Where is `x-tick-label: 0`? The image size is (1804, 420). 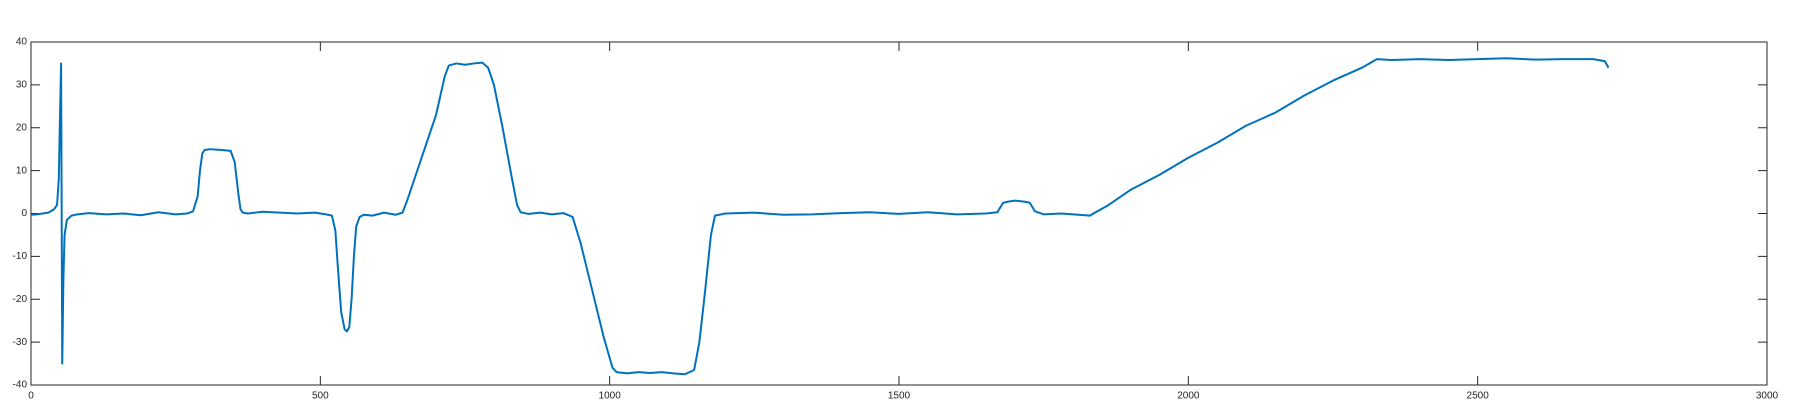 x-tick-label: 0 is located at coordinates (31, 396).